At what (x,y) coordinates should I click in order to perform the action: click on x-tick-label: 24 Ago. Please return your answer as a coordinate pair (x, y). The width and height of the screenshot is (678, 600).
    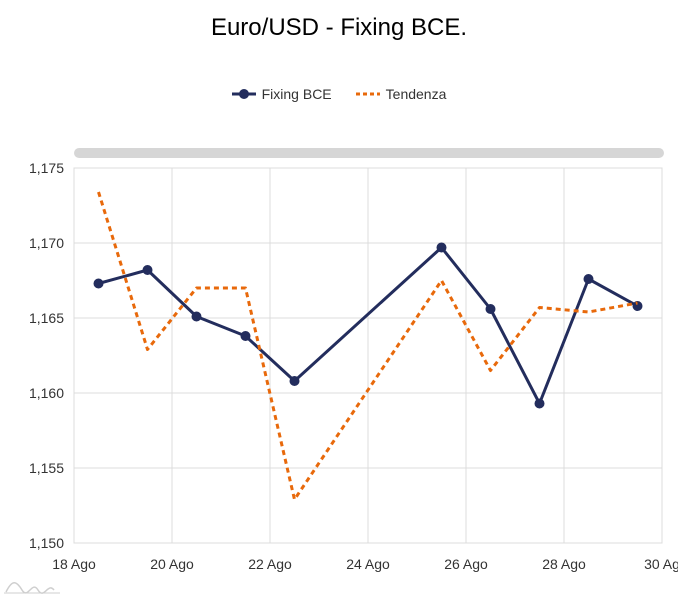
    Looking at the image, I should click on (368, 564).